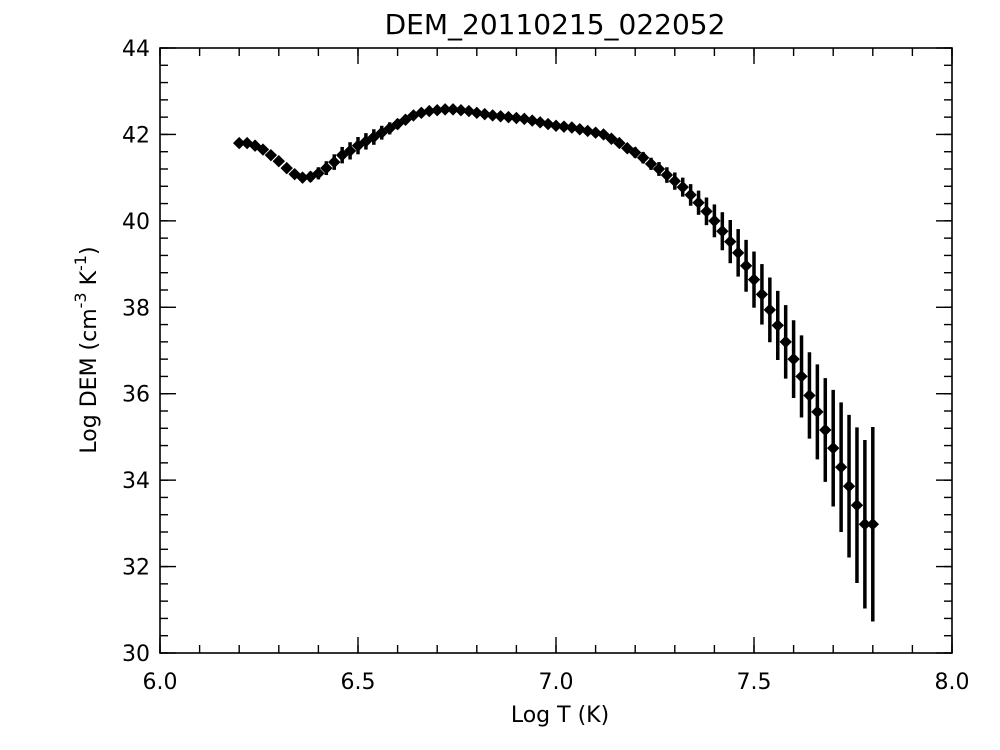 The width and height of the screenshot is (1000, 750). I want to click on y-axis-title: Log DEM (cm-3 K-1), so click(86, 349).